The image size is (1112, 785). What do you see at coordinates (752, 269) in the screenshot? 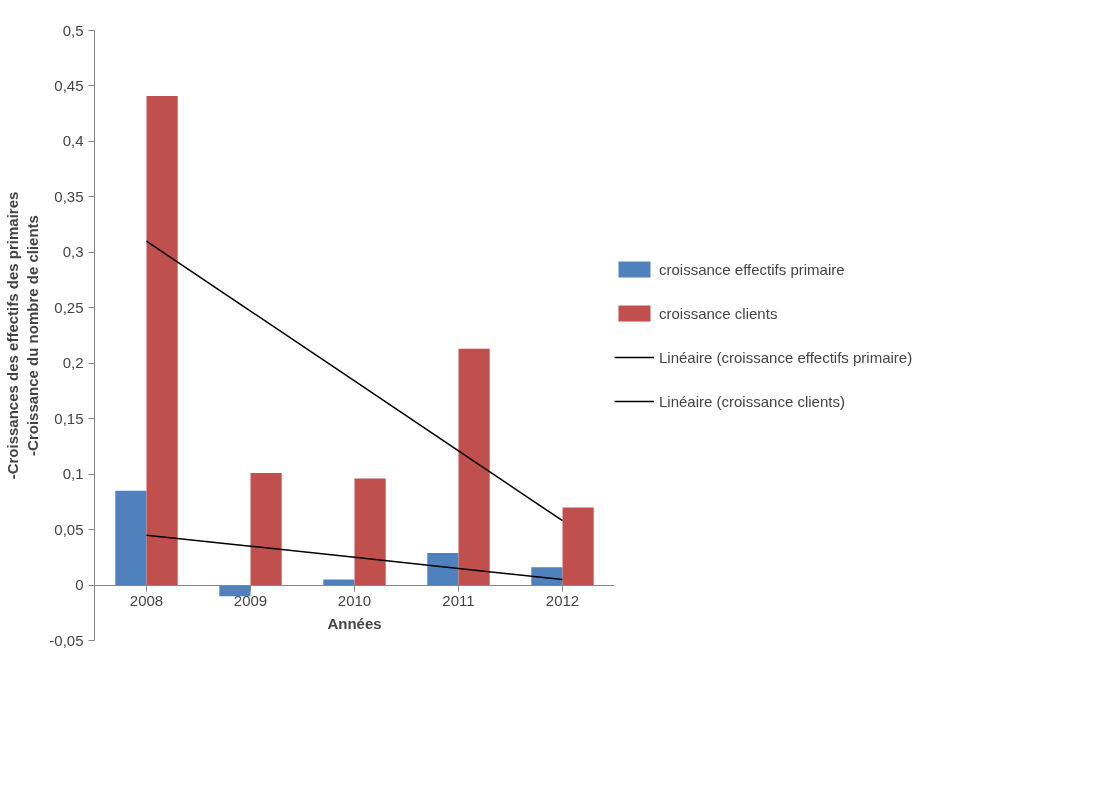
I see `legend-label: croissance effectifs primaire` at bounding box center [752, 269].